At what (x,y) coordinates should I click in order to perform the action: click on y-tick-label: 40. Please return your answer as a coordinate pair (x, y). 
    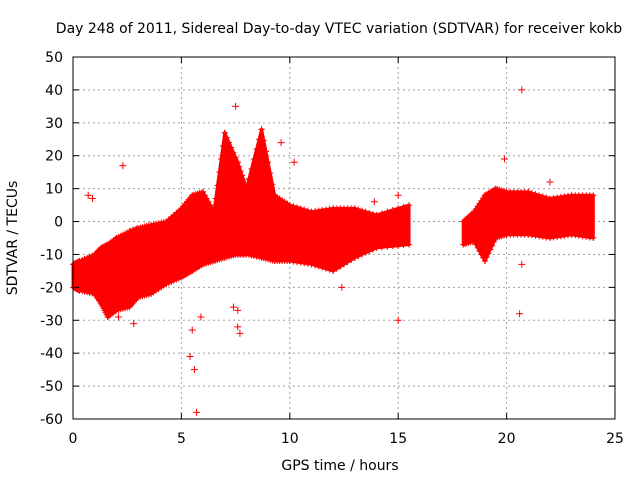
    Looking at the image, I should click on (54, 91).